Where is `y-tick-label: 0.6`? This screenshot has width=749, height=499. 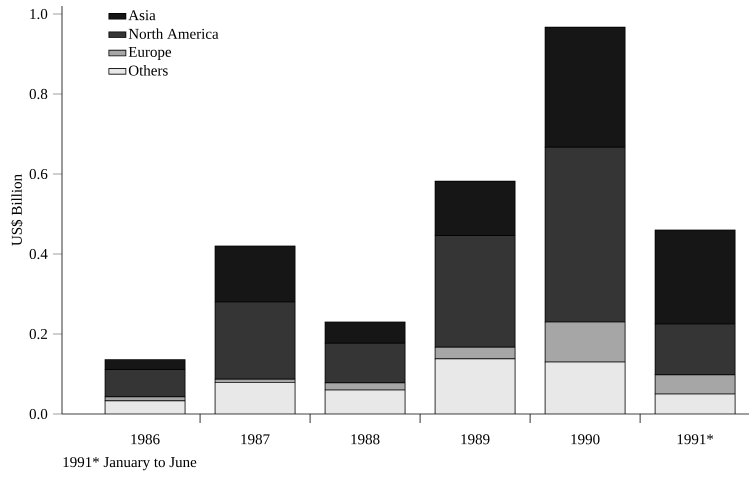
y-tick-label: 0.6 is located at coordinates (39, 174).